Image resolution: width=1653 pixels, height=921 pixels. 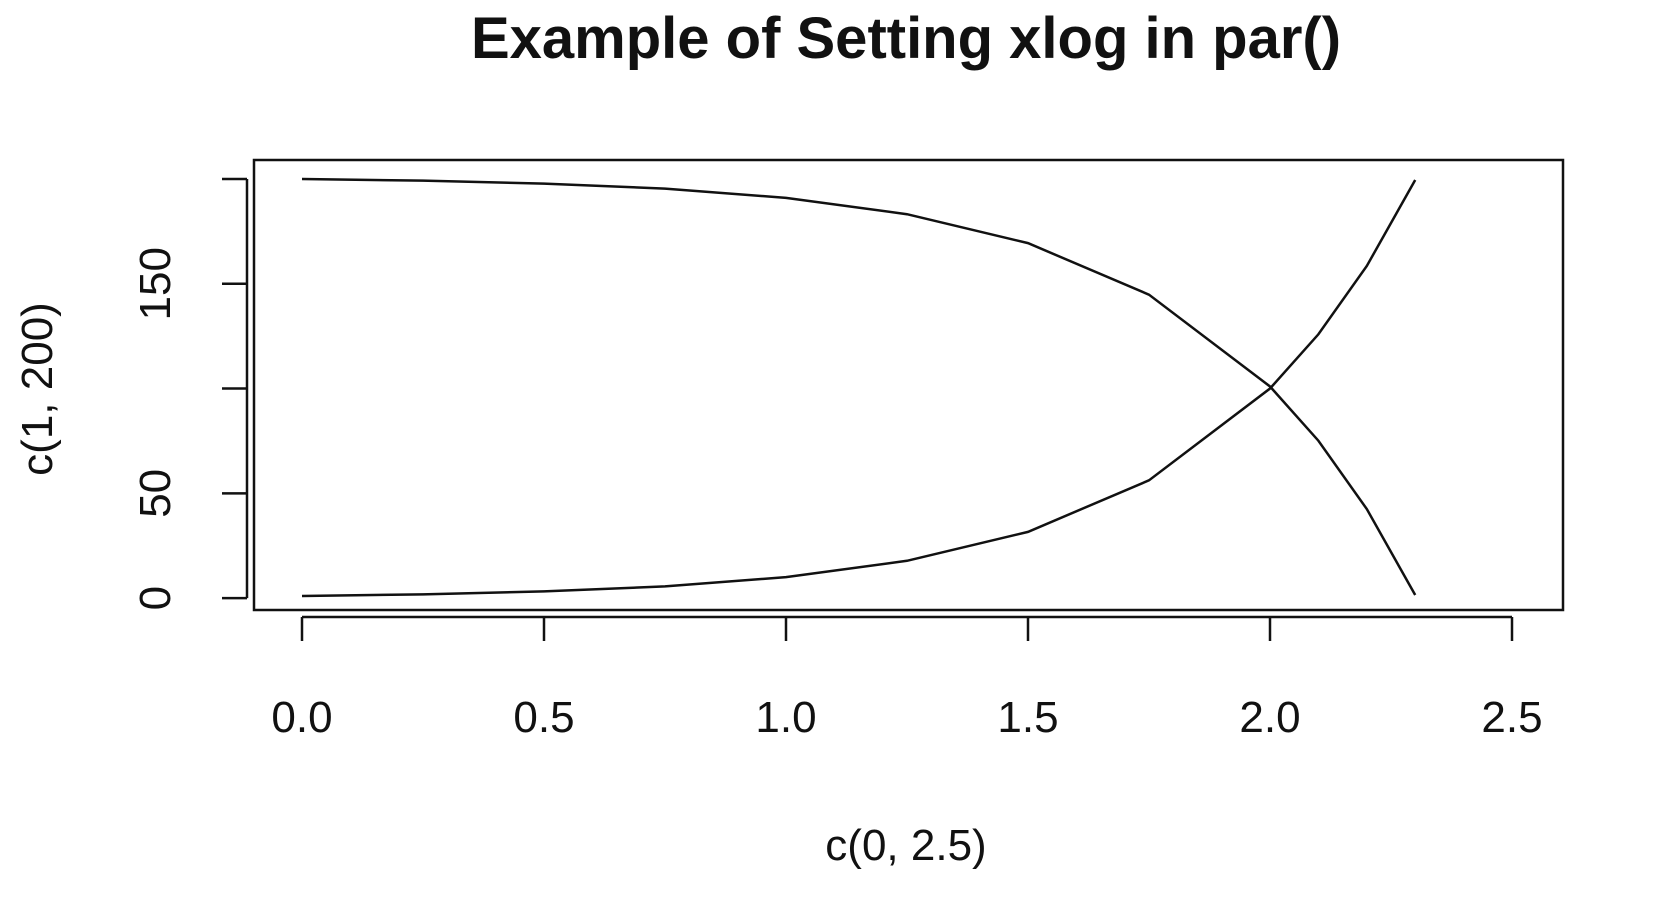 I want to click on x-tick-label: 2.5, so click(x=1511, y=717).